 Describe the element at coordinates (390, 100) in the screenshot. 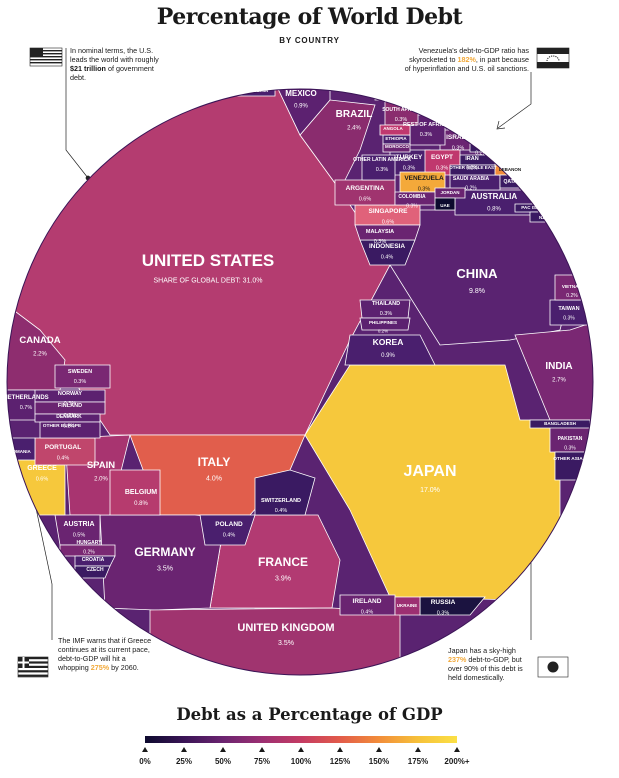

I see `value-nigeria: 0.2%` at that location.